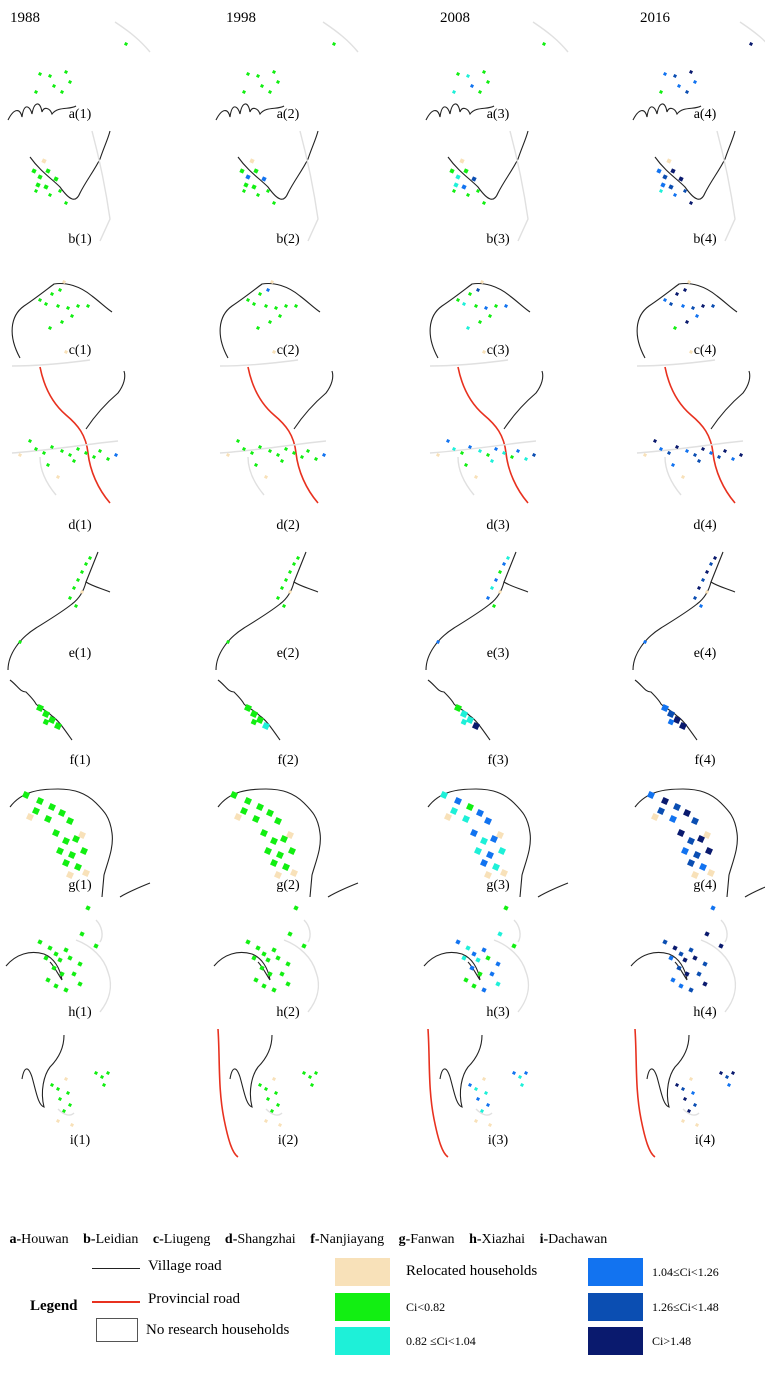 The image size is (765, 1385). What do you see at coordinates (498, 885) in the screenshot?
I see `panel-label: g(3)` at bounding box center [498, 885].